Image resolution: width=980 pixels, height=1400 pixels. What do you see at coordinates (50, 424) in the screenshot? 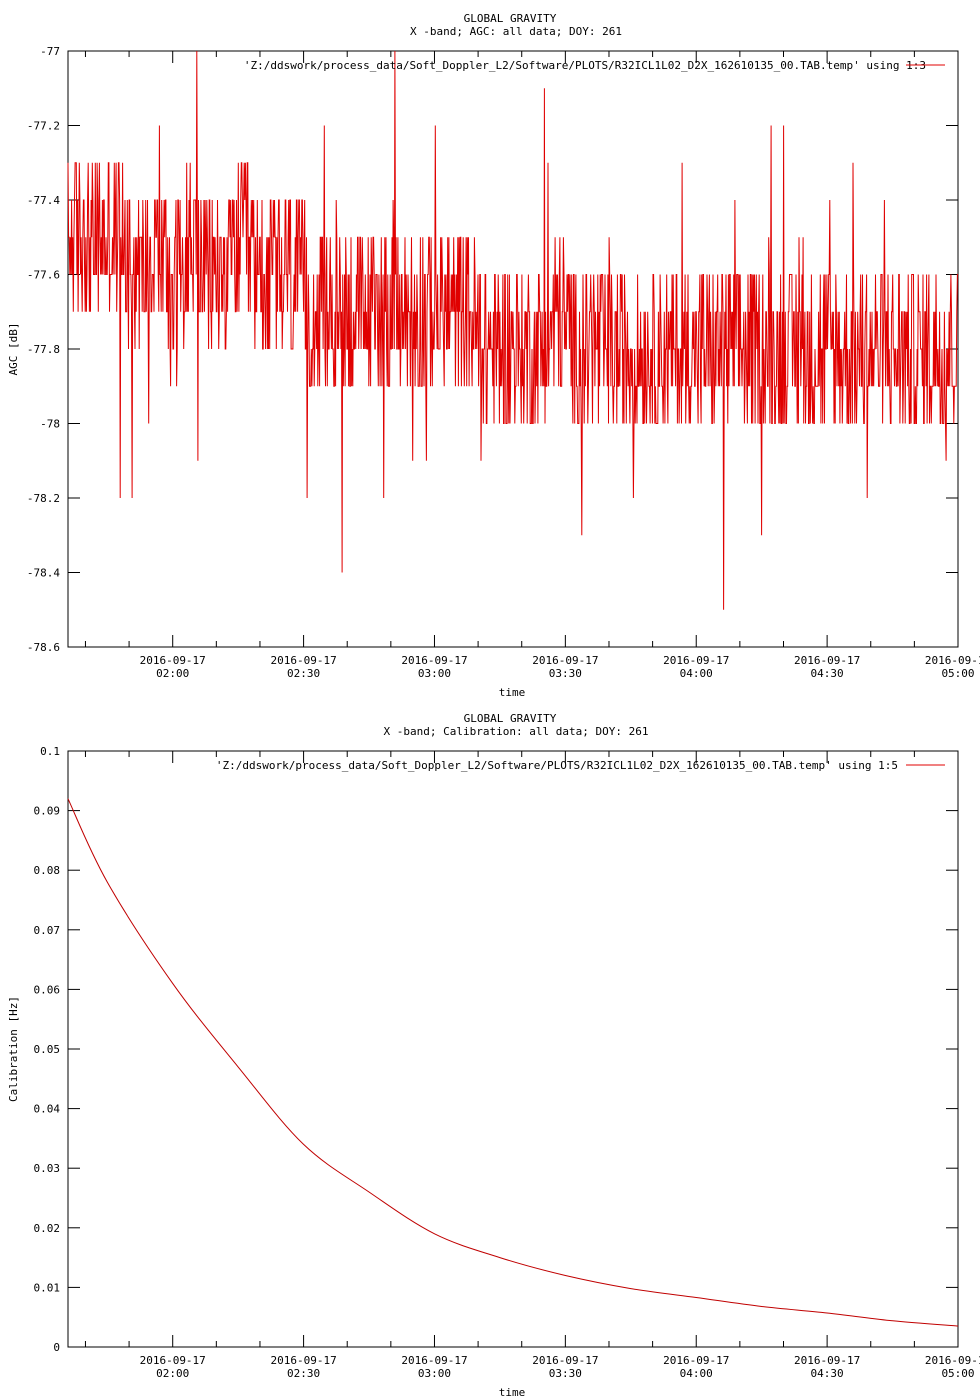
I see `y-tick-label: -78` at bounding box center [50, 424].